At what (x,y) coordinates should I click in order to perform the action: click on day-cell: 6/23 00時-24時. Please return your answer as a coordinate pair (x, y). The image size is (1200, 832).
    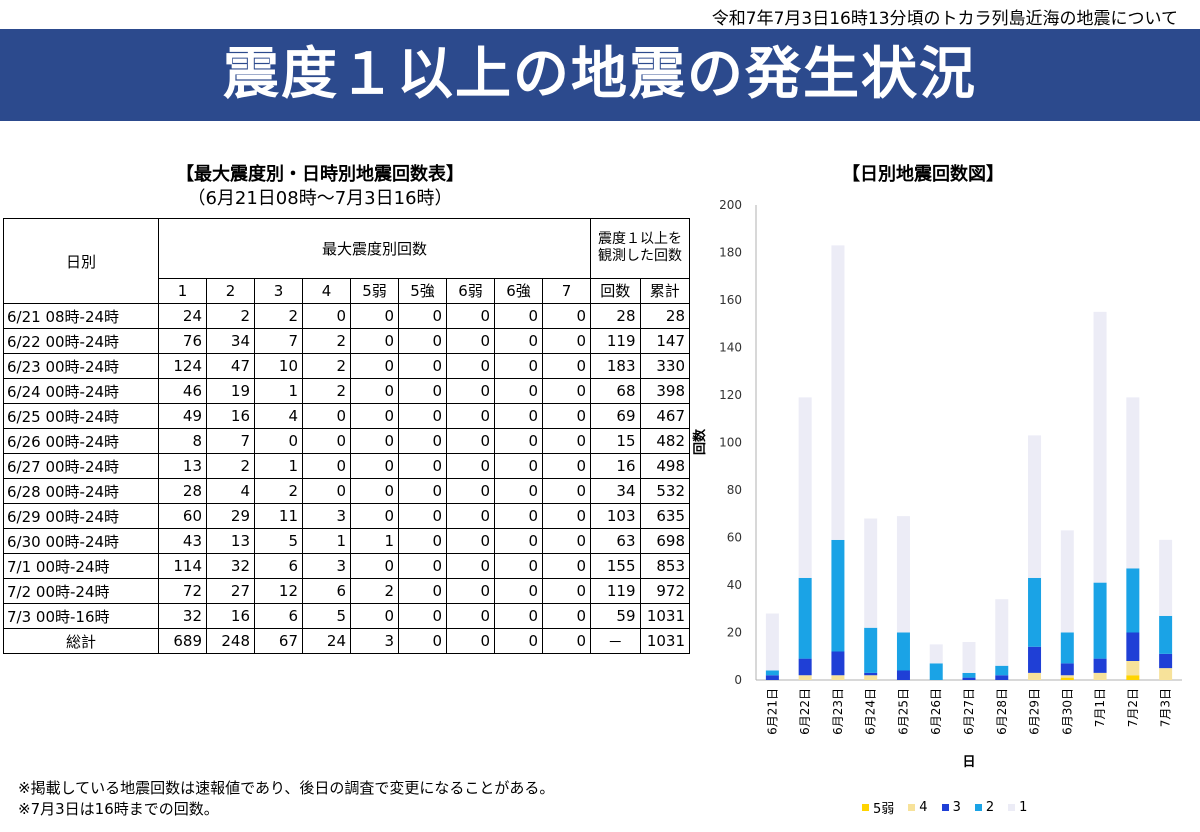
    Looking at the image, I should click on (81, 366).